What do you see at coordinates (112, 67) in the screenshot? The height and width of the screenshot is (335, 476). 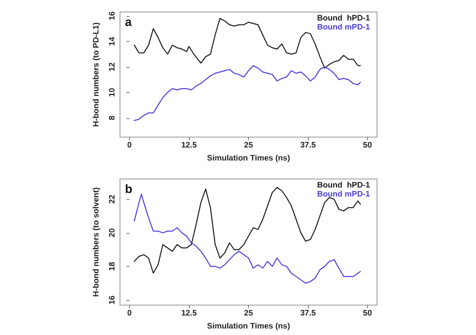 I see `y-tick-label: 12` at bounding box center [112, 67].